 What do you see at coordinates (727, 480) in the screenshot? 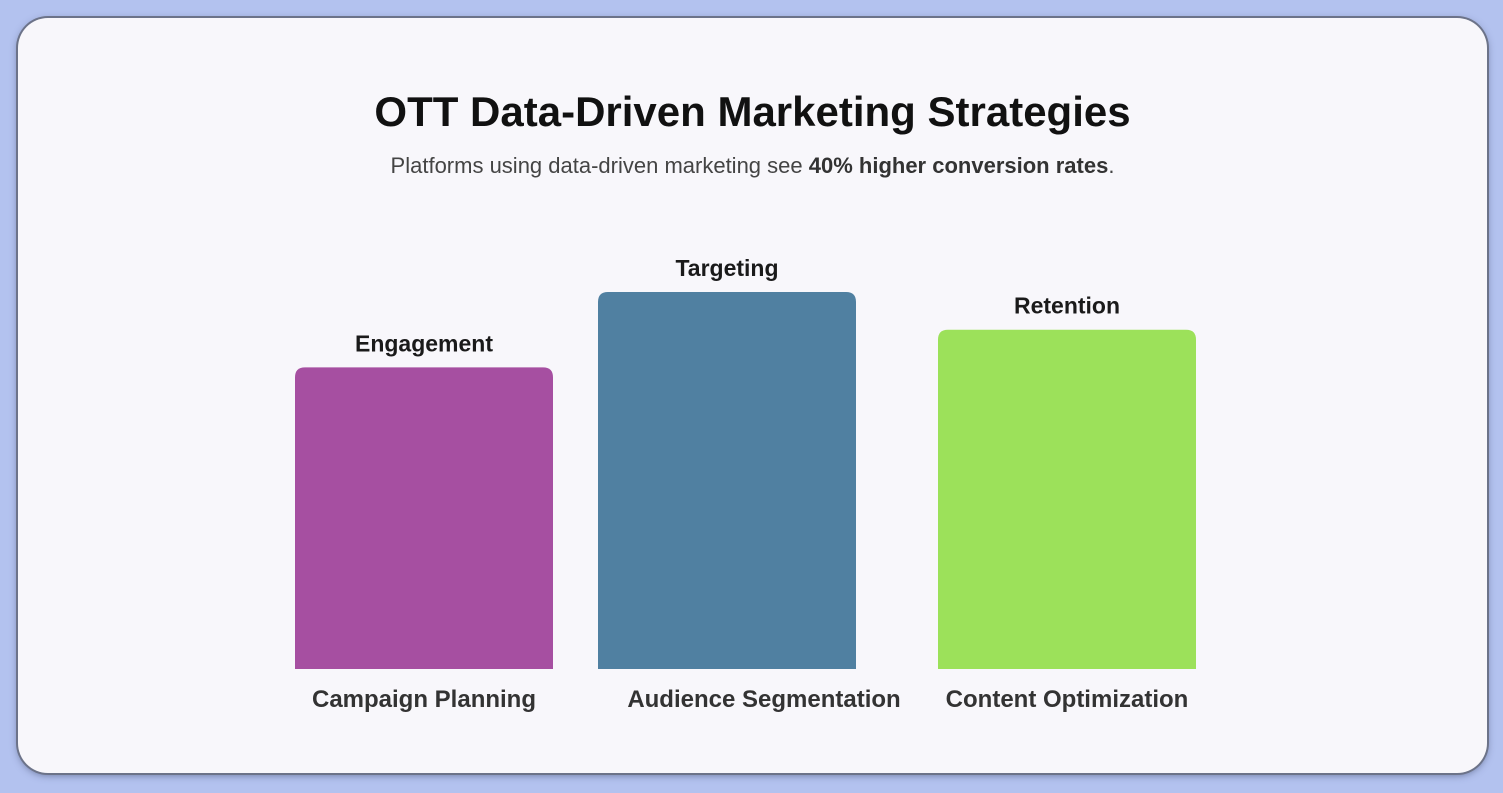
I see `bar-audience-segmentation` at bounding box center [727, 480].